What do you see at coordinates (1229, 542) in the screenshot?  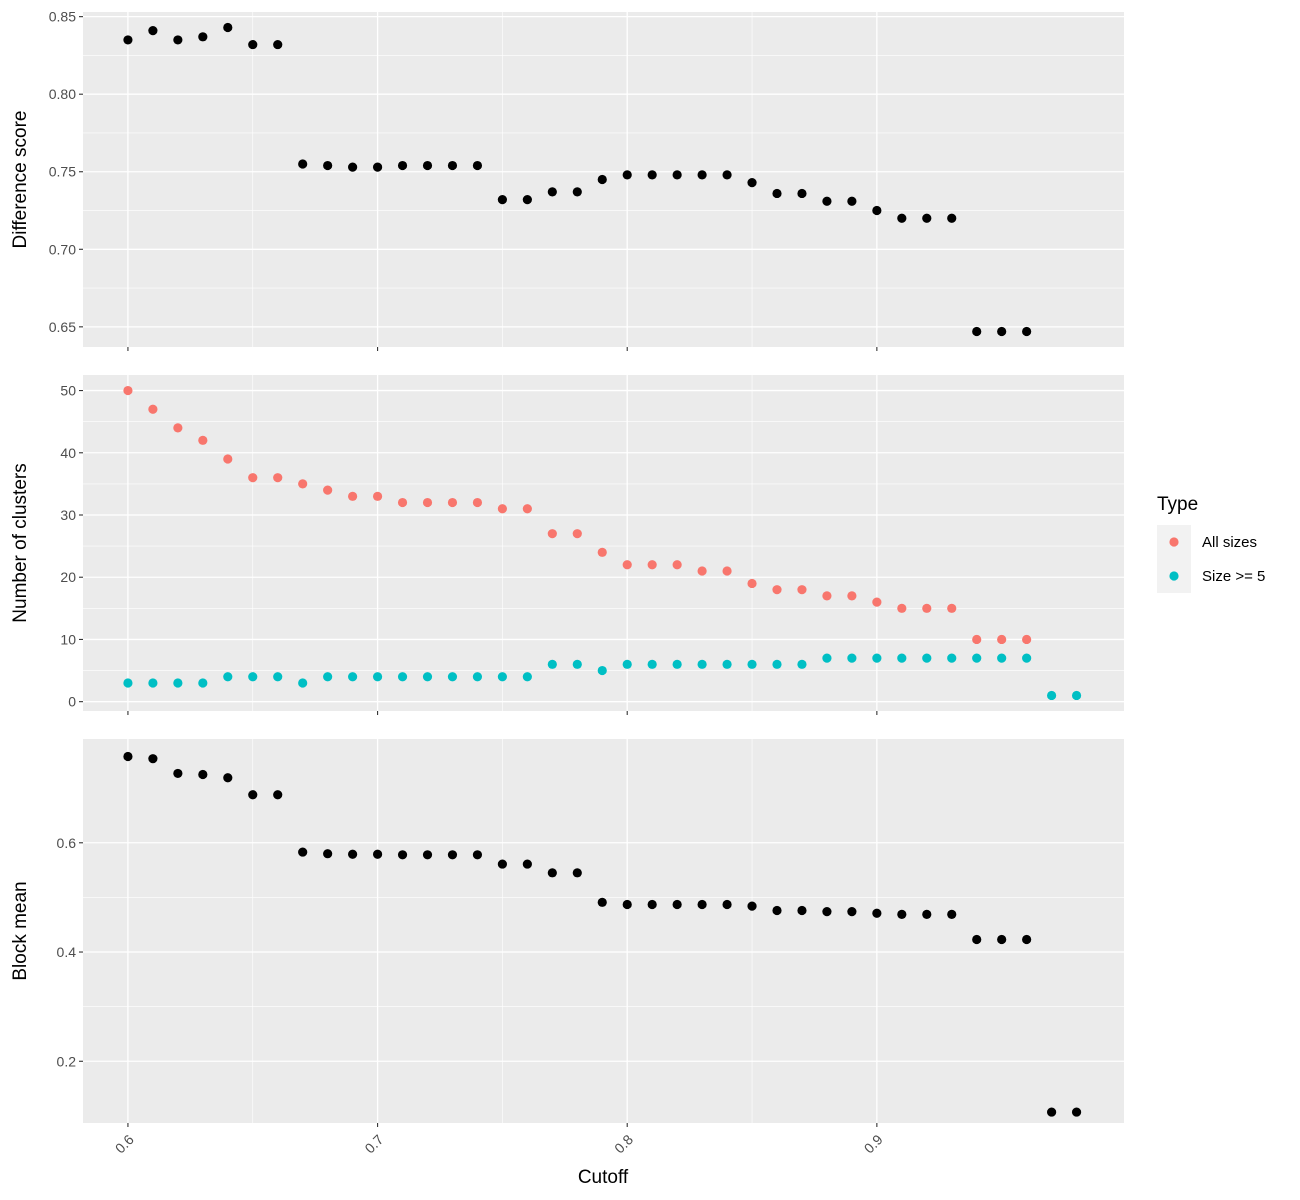 I see `legend-label: All sizes` at bounding box center [1229, 542].